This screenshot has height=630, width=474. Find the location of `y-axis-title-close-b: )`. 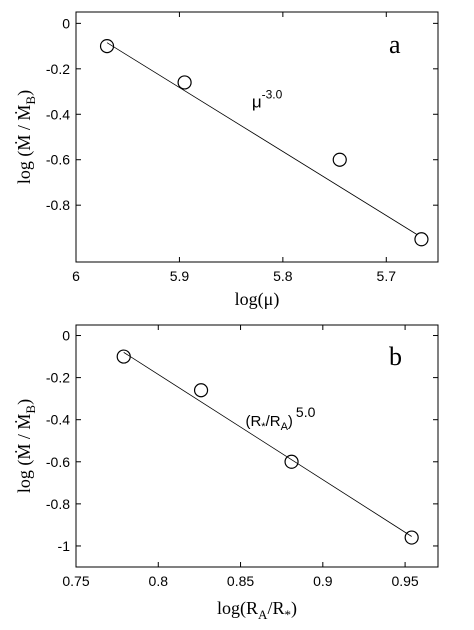

y-axis-title-close-b: ) is located at coordinates (24, 402).